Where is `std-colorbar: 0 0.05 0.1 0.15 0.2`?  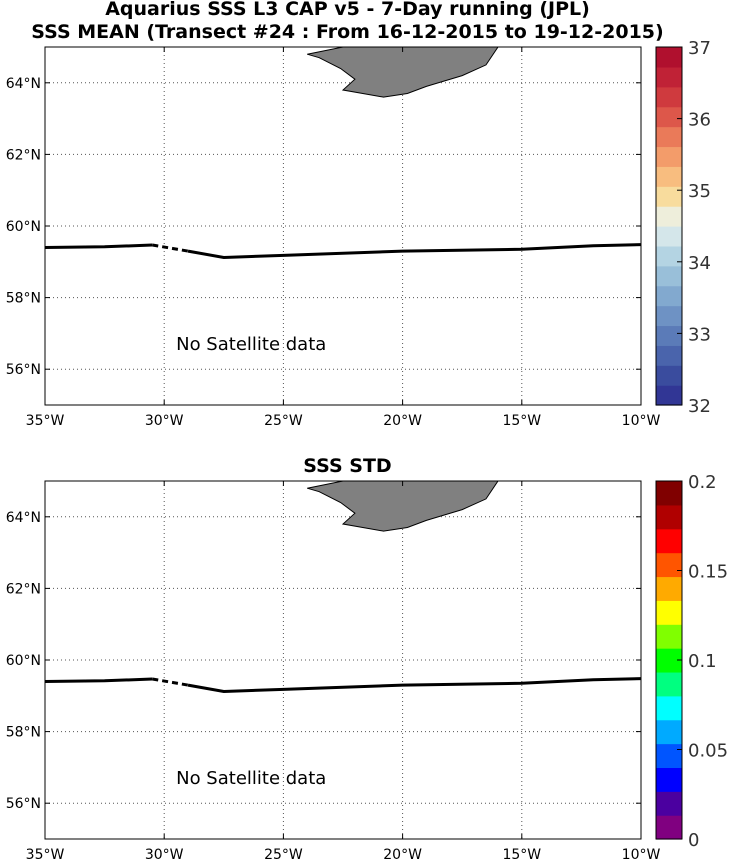
std-colorbar: 0 0.05 0.1 0.15 0.2 is located at coordinates (691, 661).